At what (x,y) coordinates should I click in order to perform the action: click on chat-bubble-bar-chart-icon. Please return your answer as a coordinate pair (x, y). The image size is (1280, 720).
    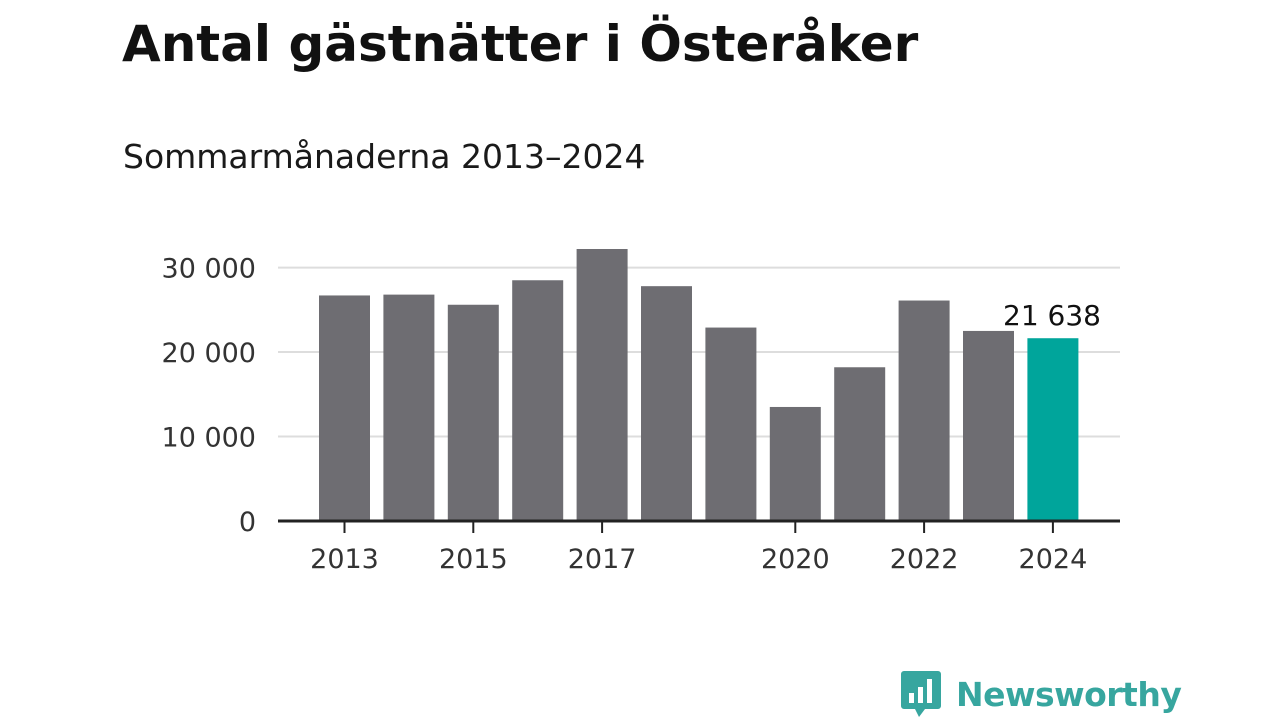
    Looking at the image, I should click on (921, 694).